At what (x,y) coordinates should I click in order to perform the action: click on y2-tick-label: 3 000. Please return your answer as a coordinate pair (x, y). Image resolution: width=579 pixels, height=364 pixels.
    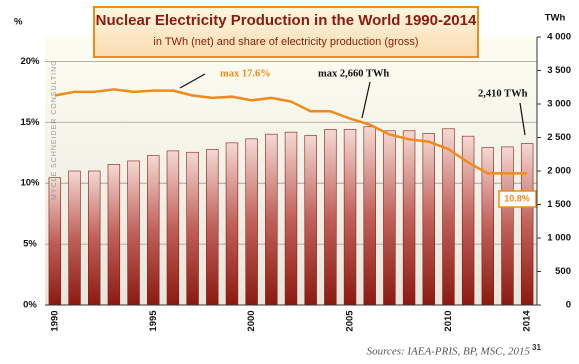
    Looking at the image, I should click on (559, 104).